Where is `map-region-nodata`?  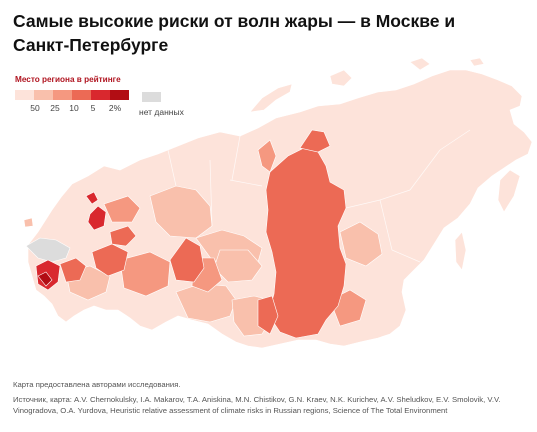
map-region-nodata is located at coordinates (48, 250).